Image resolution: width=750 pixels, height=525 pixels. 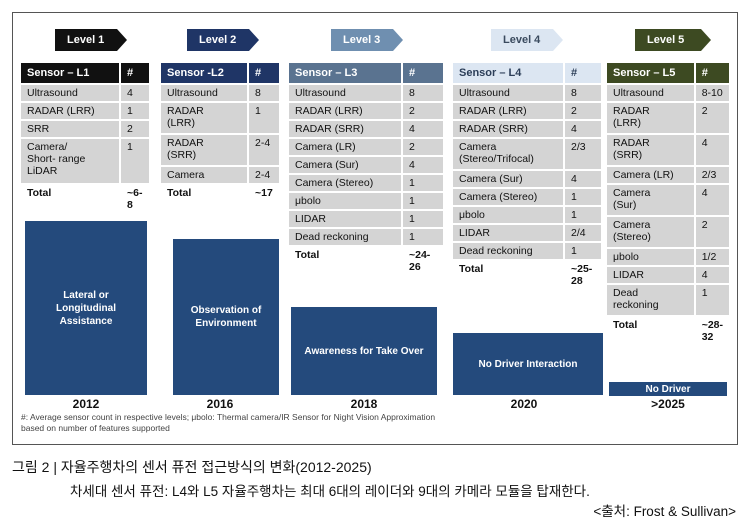 What do you see at coordinates (204, 175) in the screenshot?
I see `sensor-name: Camera` at bounding box center [204, 175].